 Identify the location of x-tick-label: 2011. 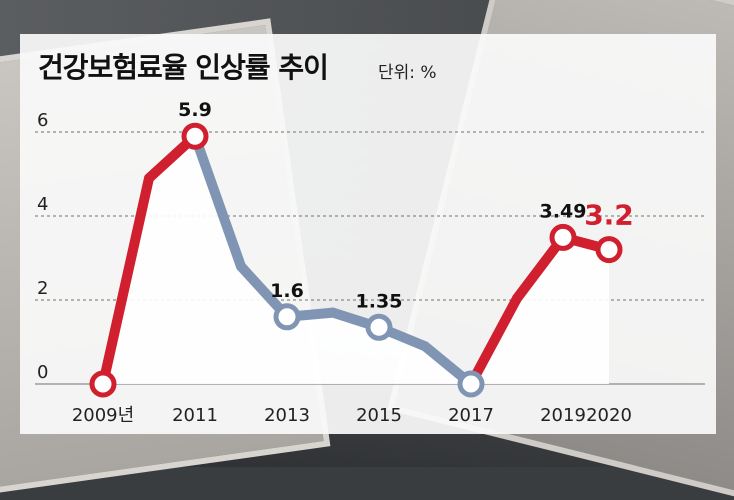
(195, 415).